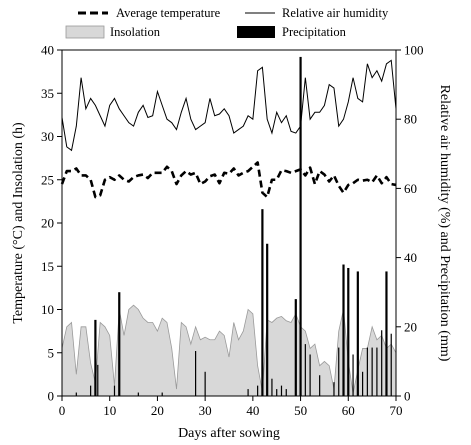 The width and height of the screenshot is (471, 445). What do you see at coordinates (335, 13) in the screenshot?
I see `legend-label-relative-air-humidity: Relative air humidity` at bounding box center [335, 13].